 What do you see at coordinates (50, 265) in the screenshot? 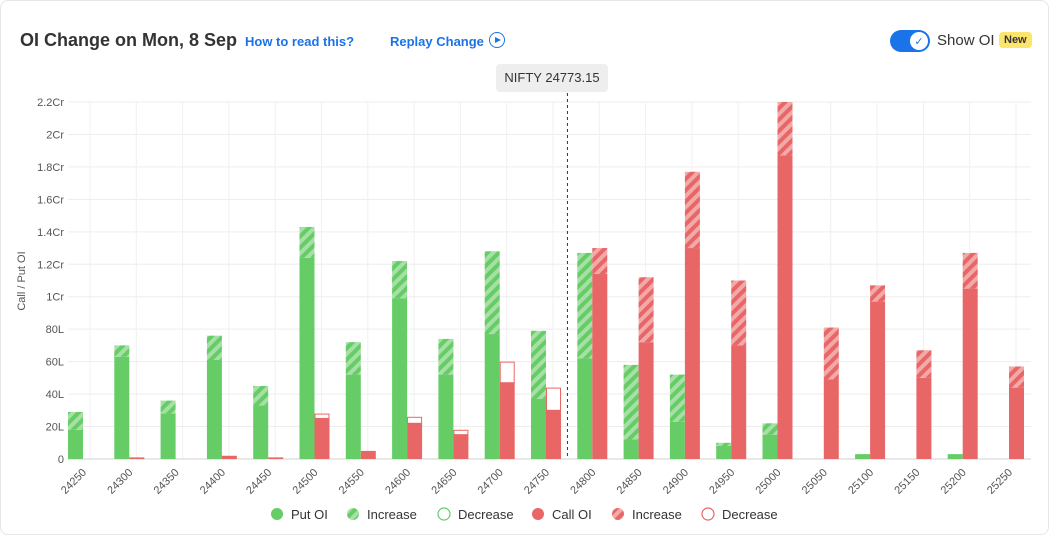
I see `y-tick-label: 1.2Cr` at bounding box center [50, 265].